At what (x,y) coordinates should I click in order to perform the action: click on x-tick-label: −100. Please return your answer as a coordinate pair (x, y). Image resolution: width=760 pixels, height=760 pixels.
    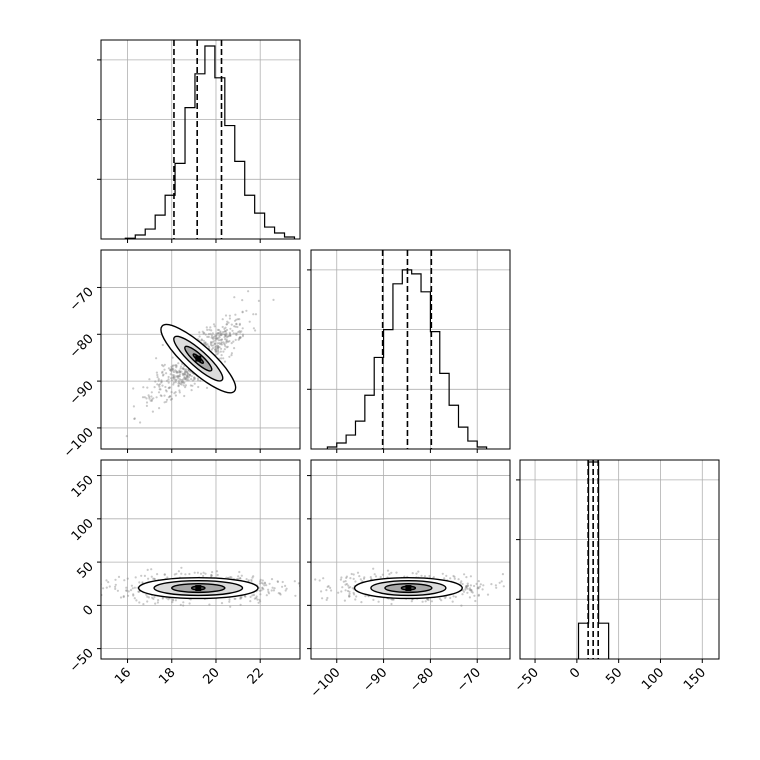
    Looking at the image, I should click on (326, 683).